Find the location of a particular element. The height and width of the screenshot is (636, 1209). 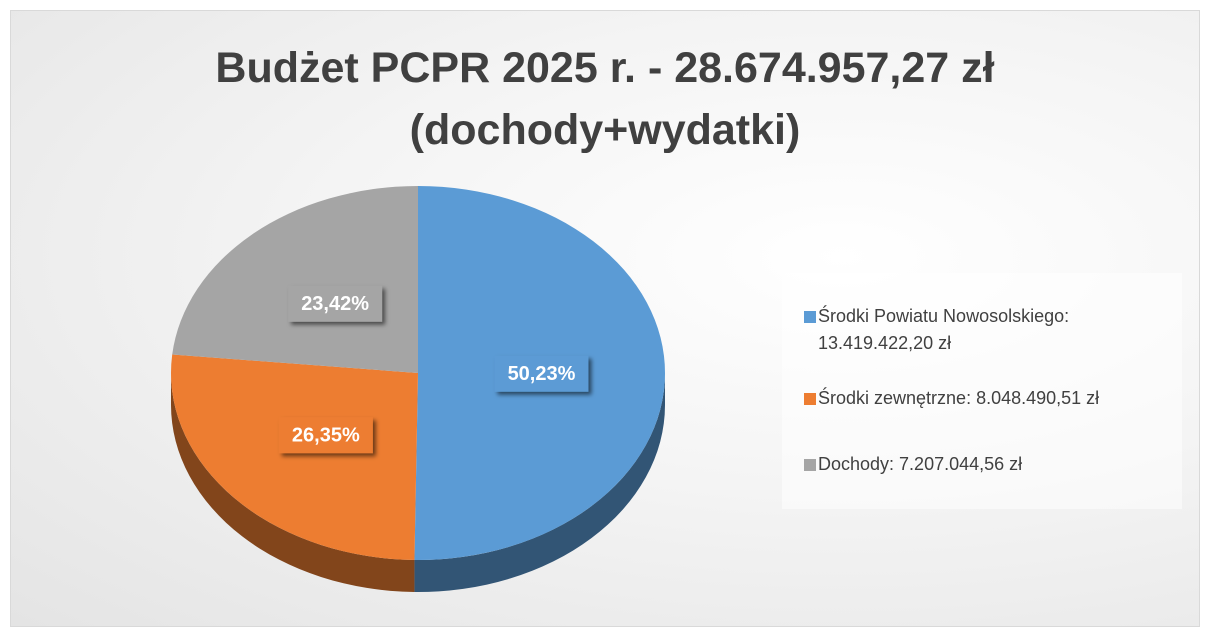

legend-item: Środki zewnętrzne: 8.048.490,51 zł is located at coordinates (986, 398).